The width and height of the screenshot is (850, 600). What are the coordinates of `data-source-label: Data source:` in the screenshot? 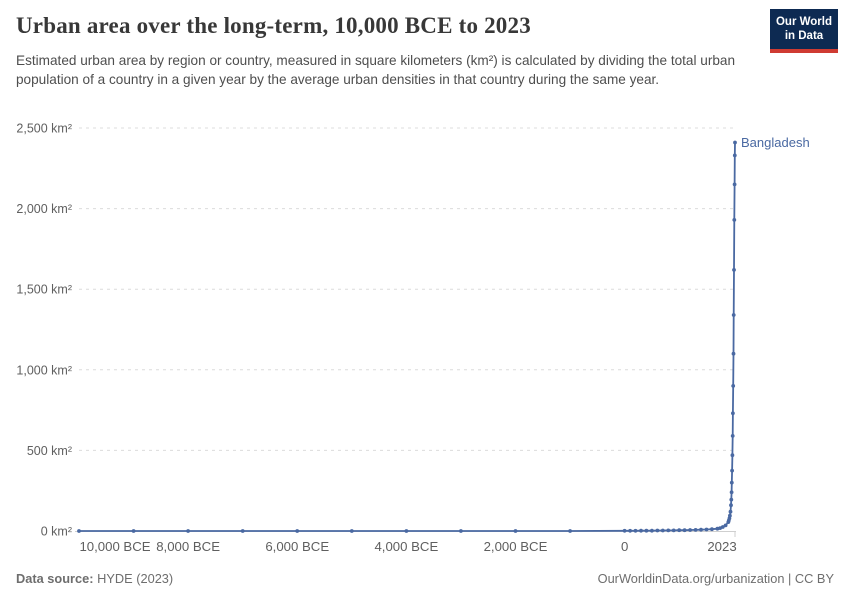 It's located at (55, 578).